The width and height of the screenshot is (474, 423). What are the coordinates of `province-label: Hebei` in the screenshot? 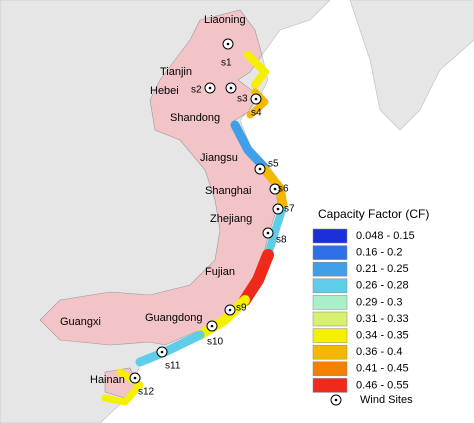 It's located at (164, 91).